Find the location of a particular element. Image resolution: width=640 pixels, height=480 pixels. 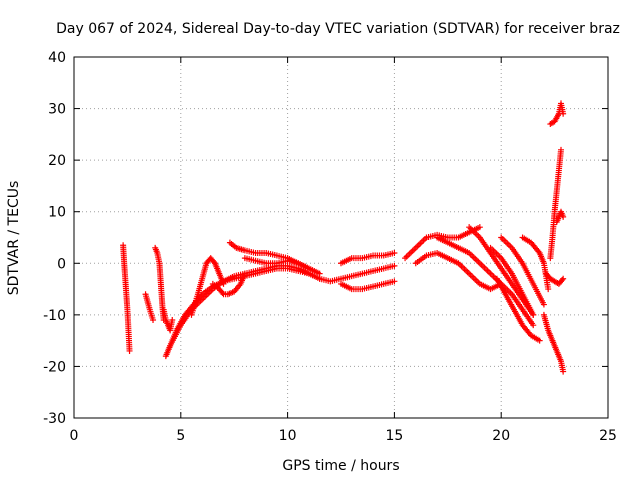

y-tick-label: 40 is located at coordinates (57, 58).